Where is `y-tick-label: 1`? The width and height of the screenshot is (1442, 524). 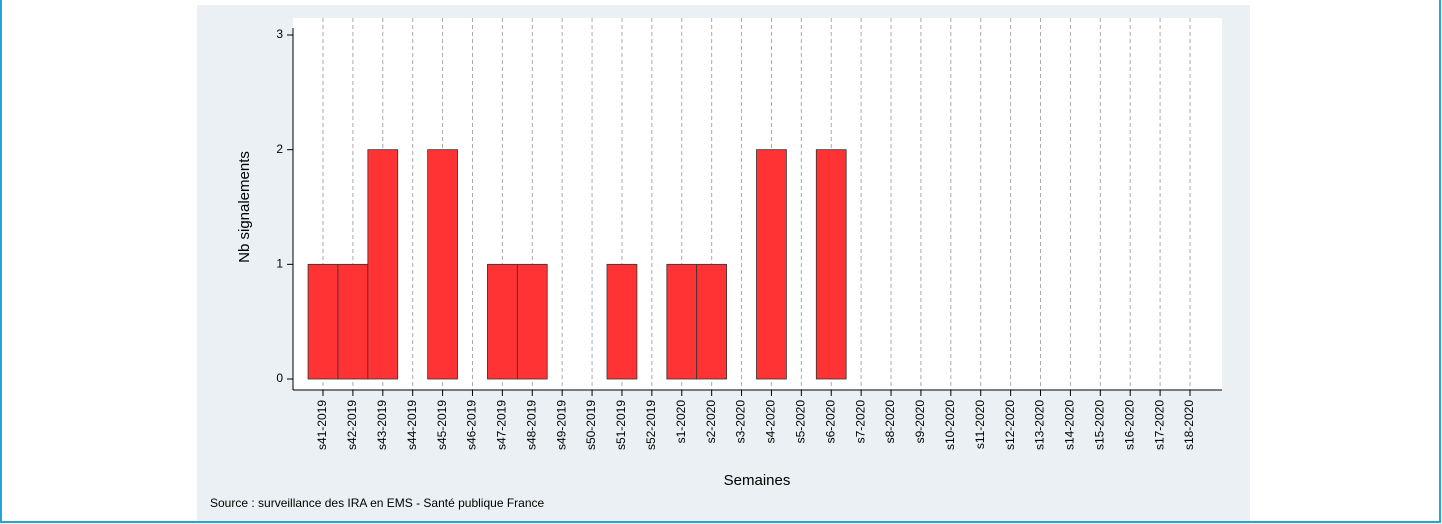
y-tick-label: 1 is located at coordinates (279, 264).